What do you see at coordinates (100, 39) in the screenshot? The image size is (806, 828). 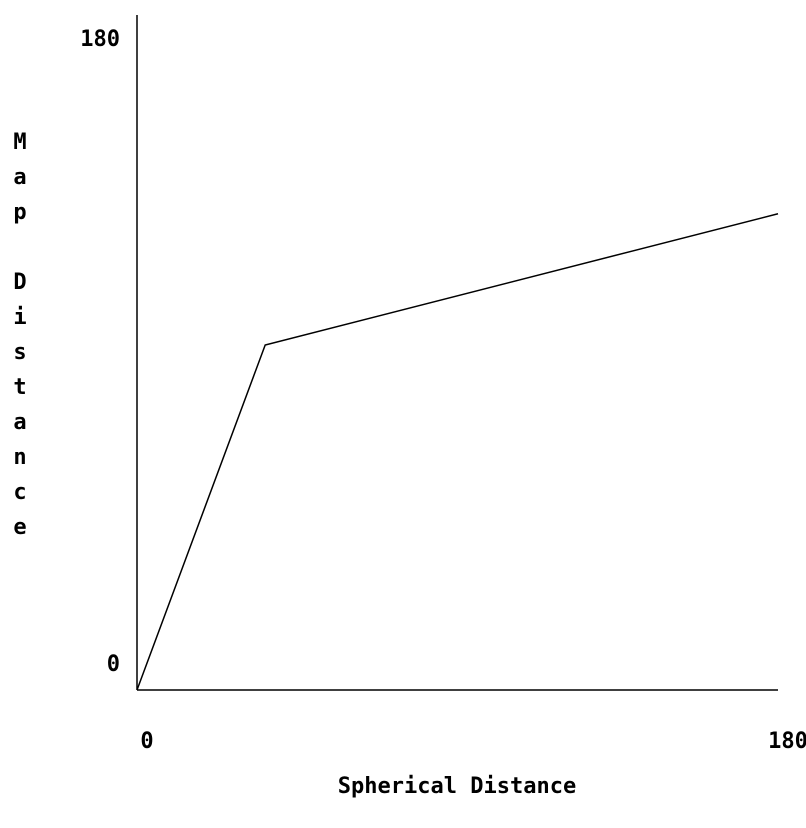 I see `y-tick-label: 180` at bounding box center [100, 39].